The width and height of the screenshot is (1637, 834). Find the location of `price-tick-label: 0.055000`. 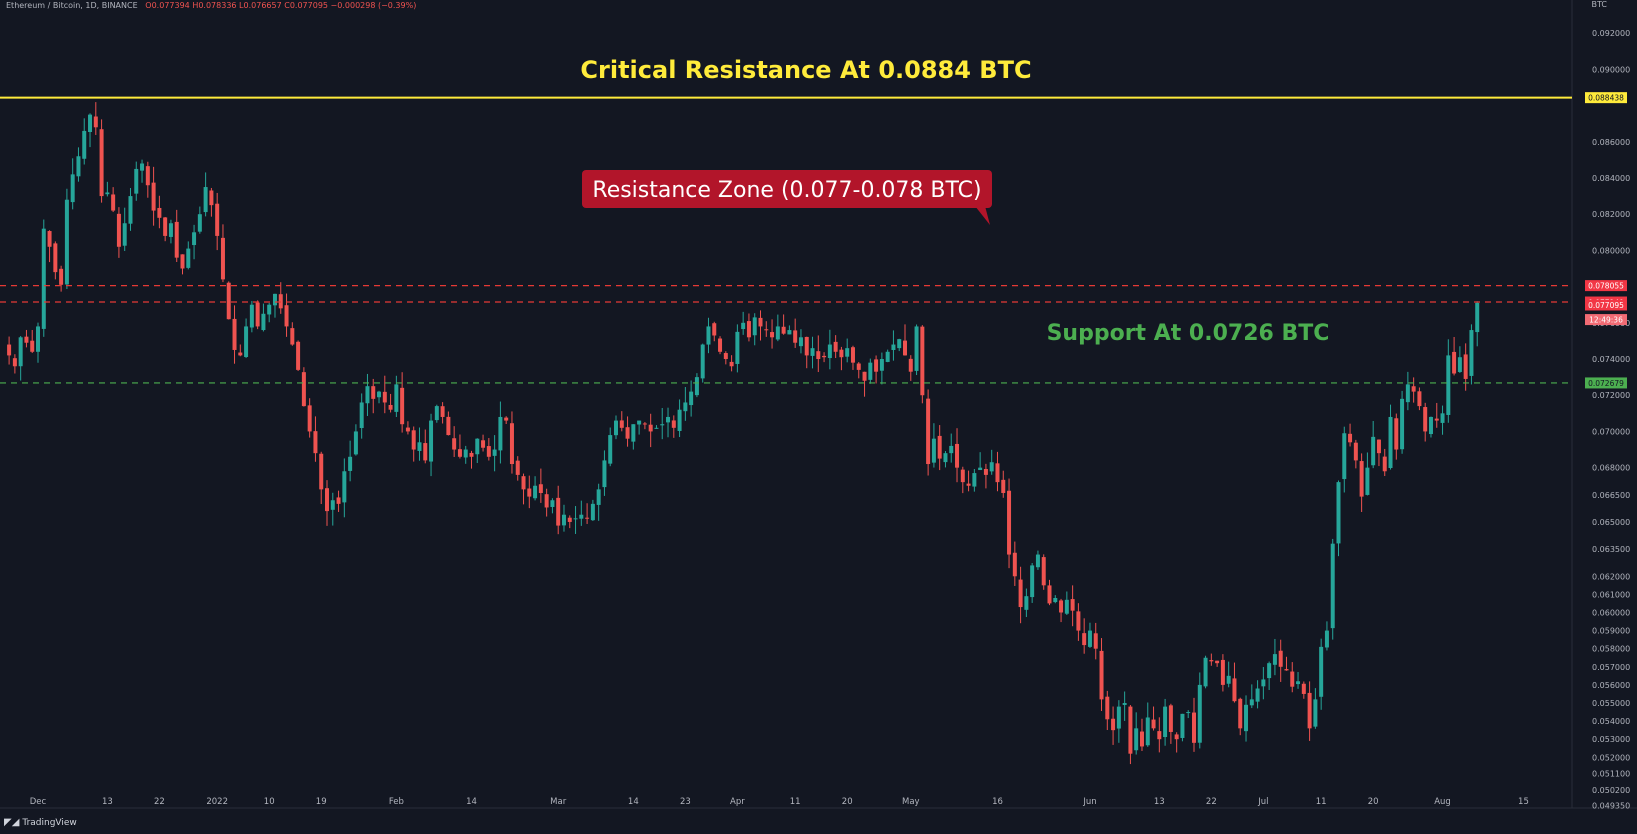

price-tick-label: 0.055000 is located at coordinates (1611, 703).